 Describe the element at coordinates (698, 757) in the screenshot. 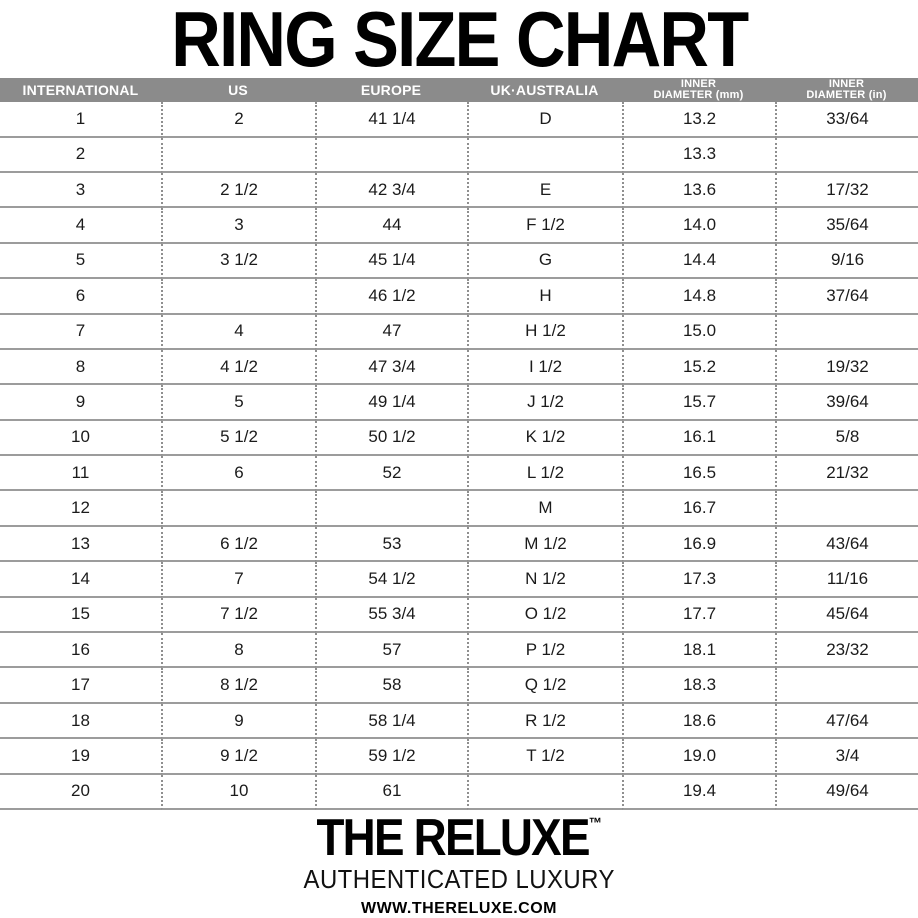

I see `table-cell: 19.0` at that location.